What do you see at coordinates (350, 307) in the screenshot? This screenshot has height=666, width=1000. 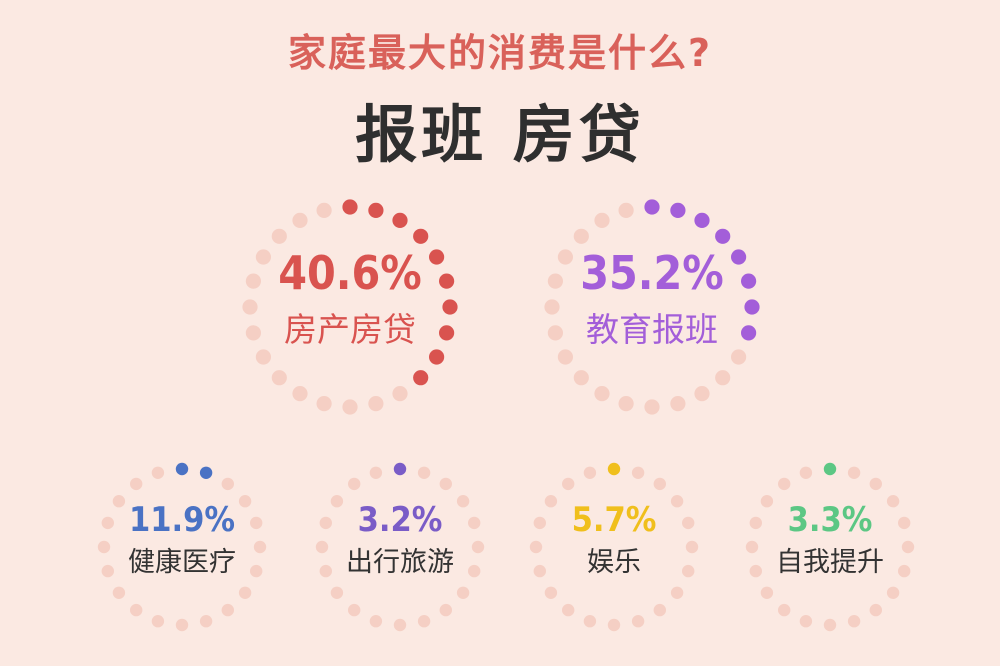 I see `ring-1: 40.6% 房产房贷` at bounding box center [350, 307].